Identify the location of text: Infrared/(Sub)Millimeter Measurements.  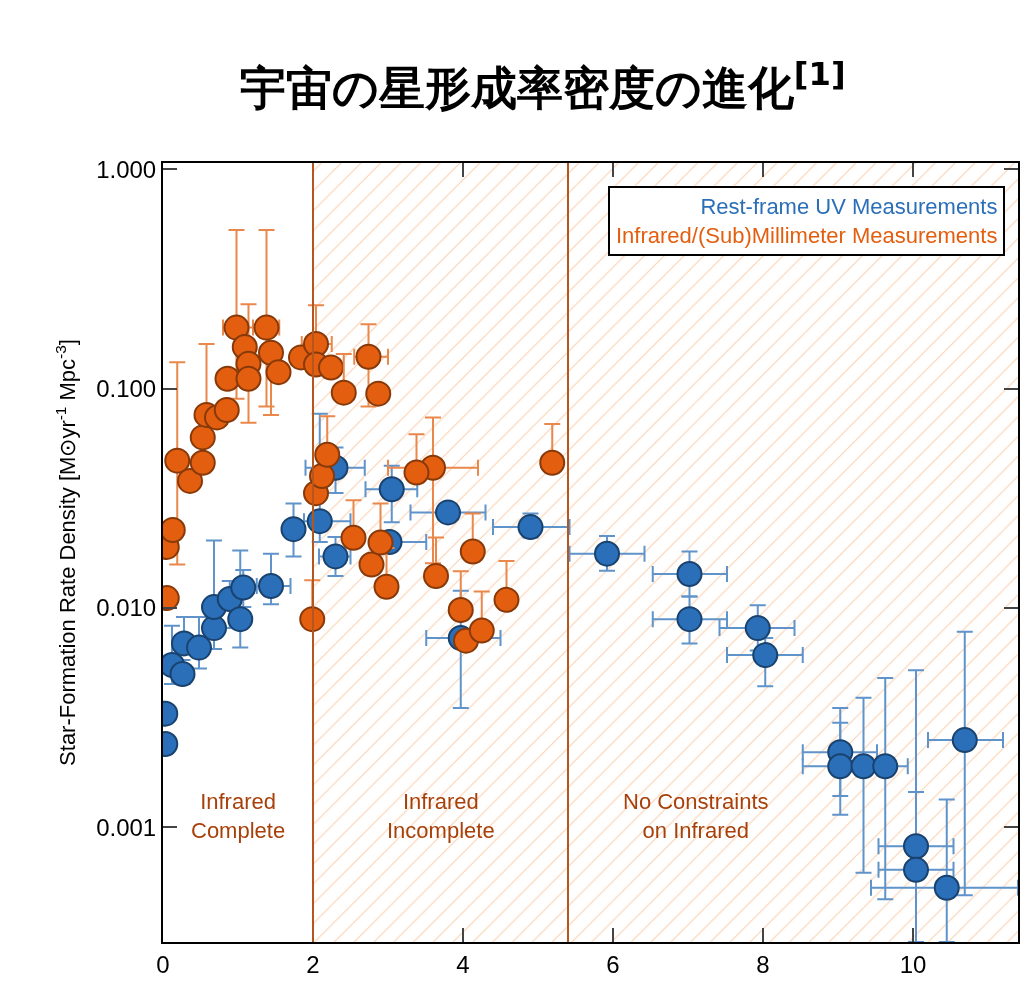
(807, 235).